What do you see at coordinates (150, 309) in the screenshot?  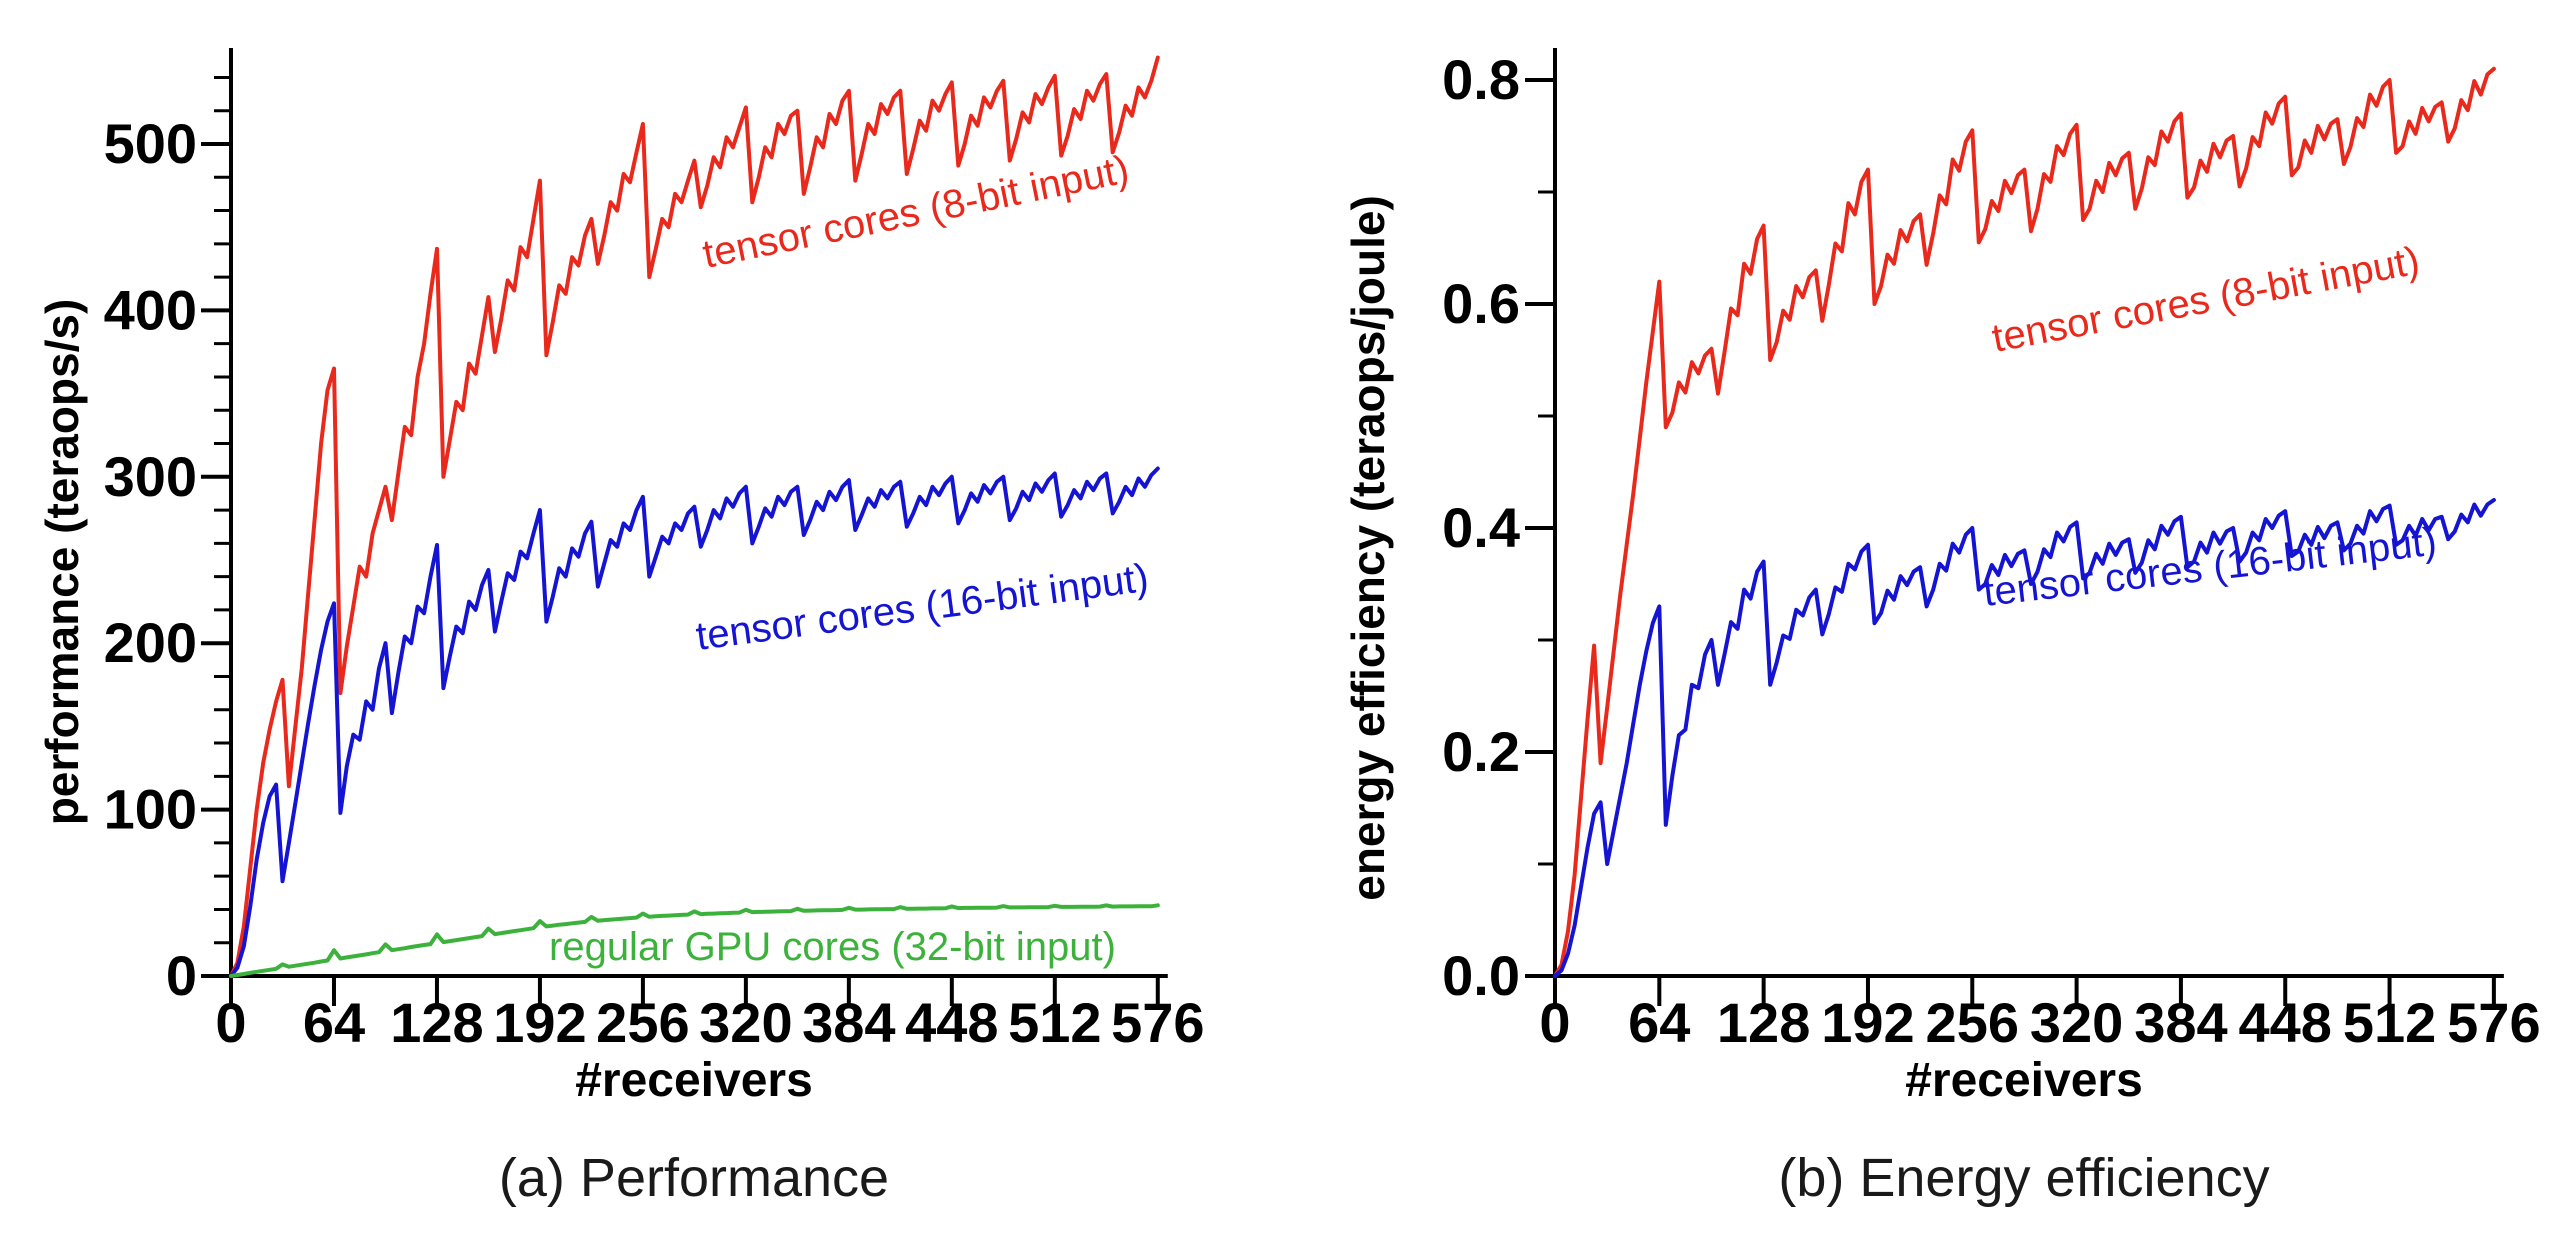 I see `y-tick-label: 400` at bounding box center [150, 309].